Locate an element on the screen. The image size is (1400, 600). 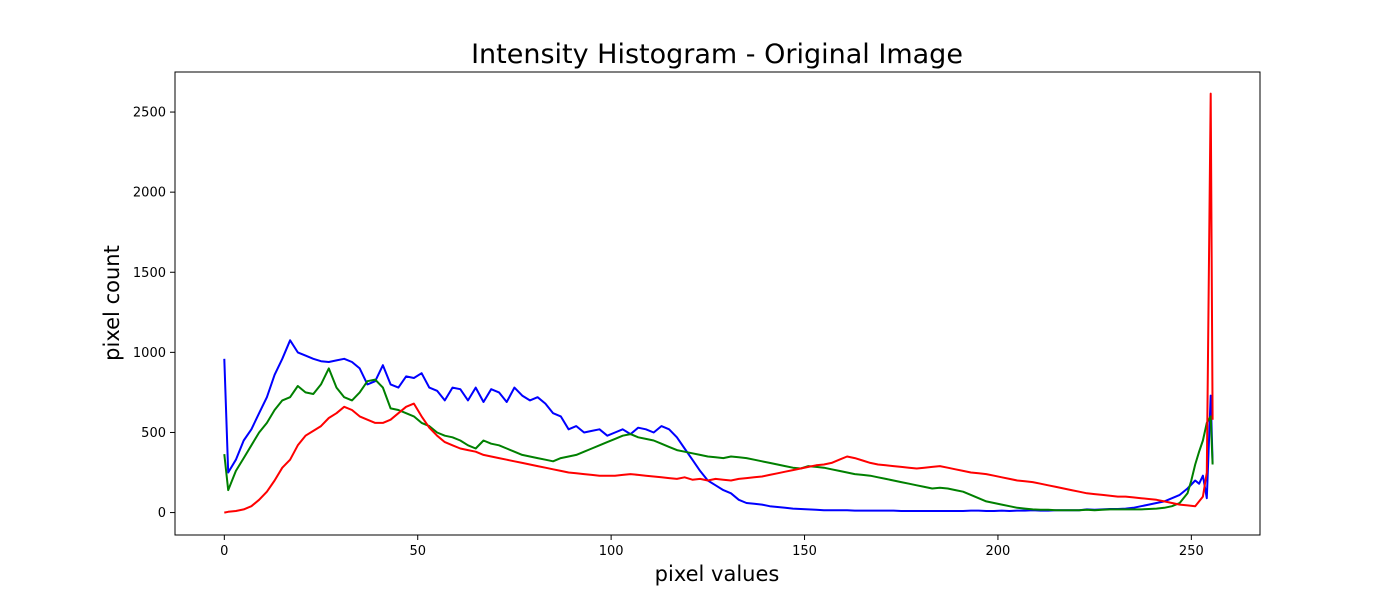
x-tick-label: 150 is located at coordinates (804, 551).